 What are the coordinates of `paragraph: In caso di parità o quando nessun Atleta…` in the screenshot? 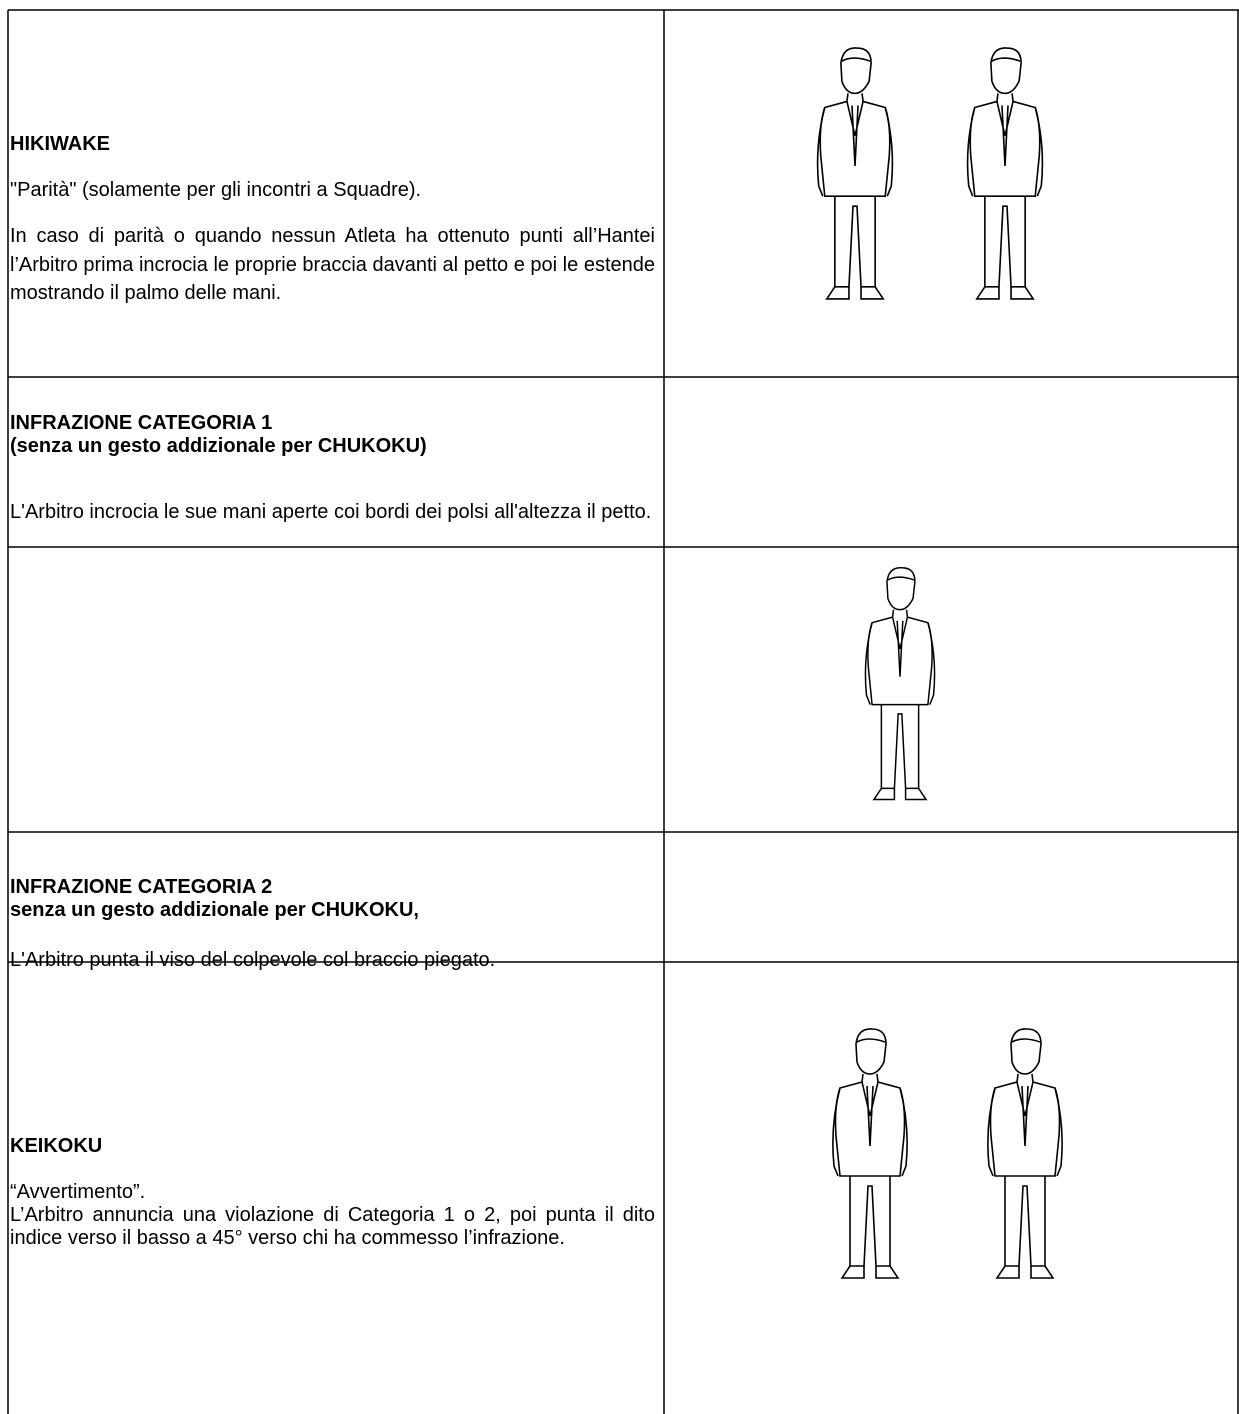 It's located at (332, 265).